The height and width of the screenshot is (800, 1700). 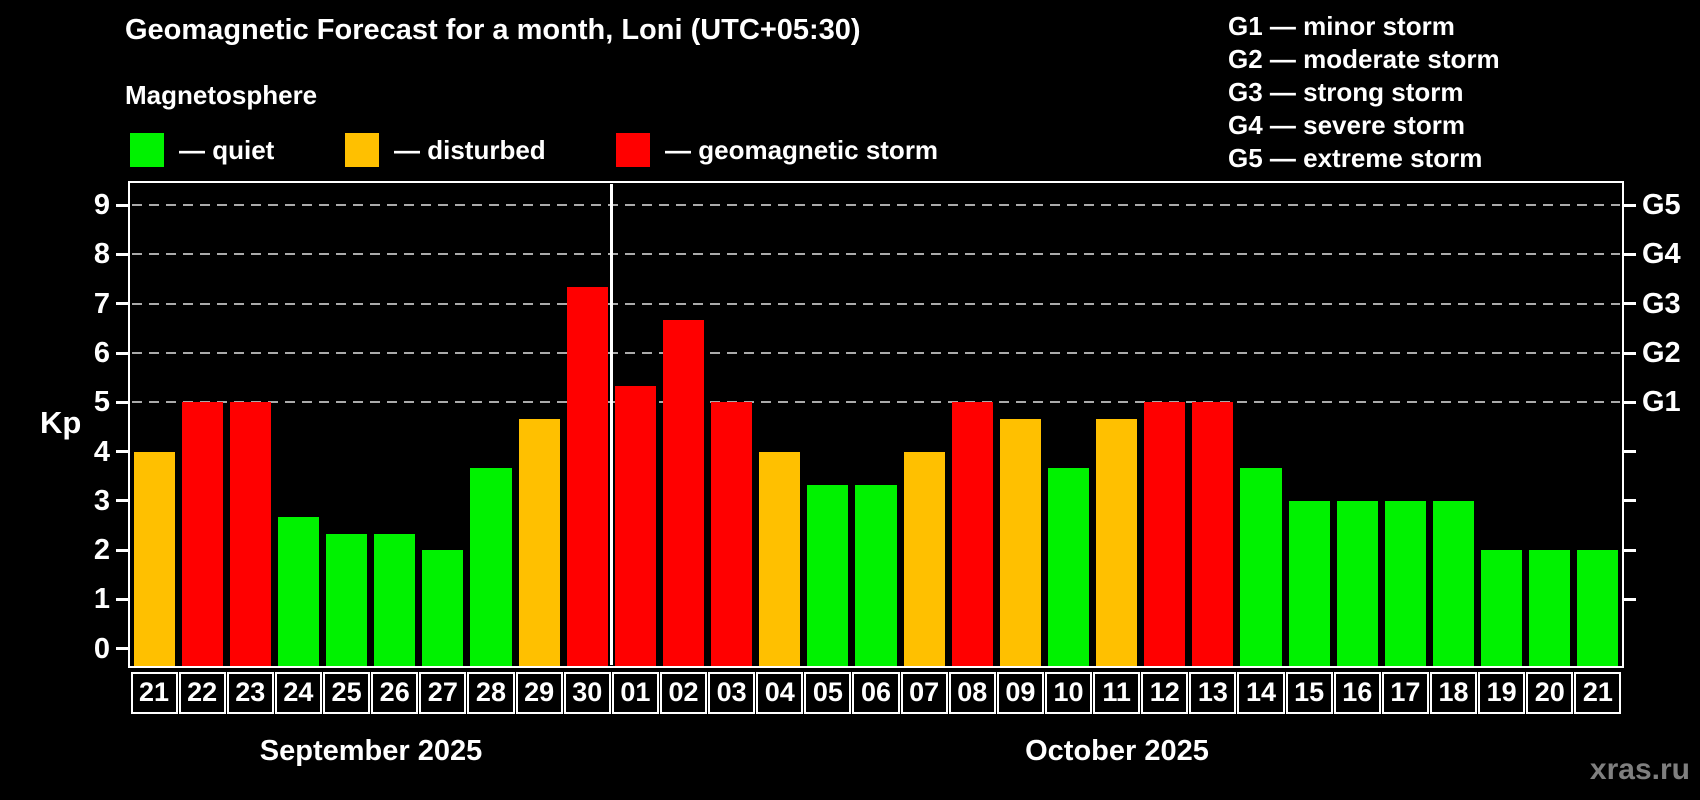 I want to click on right-axis-label-g3: G3, so click(x=1661, y=303).